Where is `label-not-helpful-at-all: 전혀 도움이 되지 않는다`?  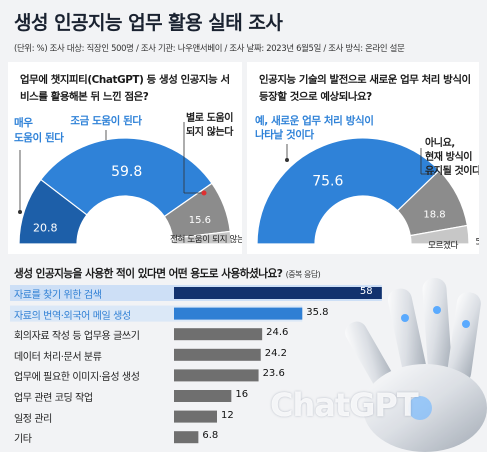 label-not-helpful-at-all: 전혀 도움이 되지 않는다 is located at coordinates (206, 239).